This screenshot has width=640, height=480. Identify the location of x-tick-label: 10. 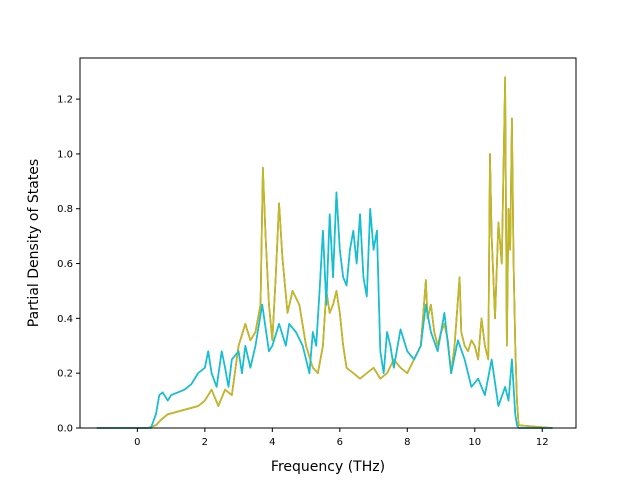
(474, 442).